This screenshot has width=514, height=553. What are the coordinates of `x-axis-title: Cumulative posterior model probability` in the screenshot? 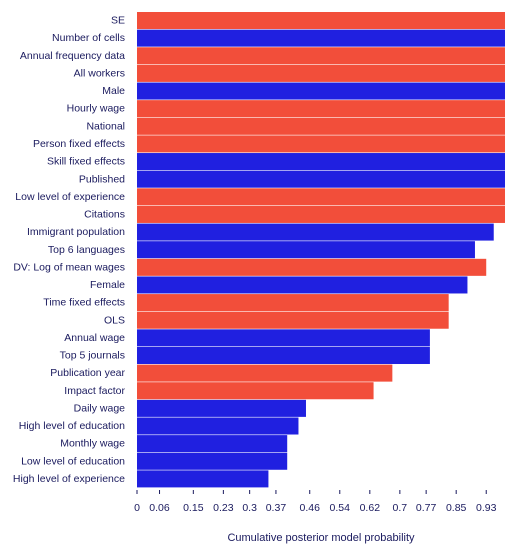 It's located at (321, 538).